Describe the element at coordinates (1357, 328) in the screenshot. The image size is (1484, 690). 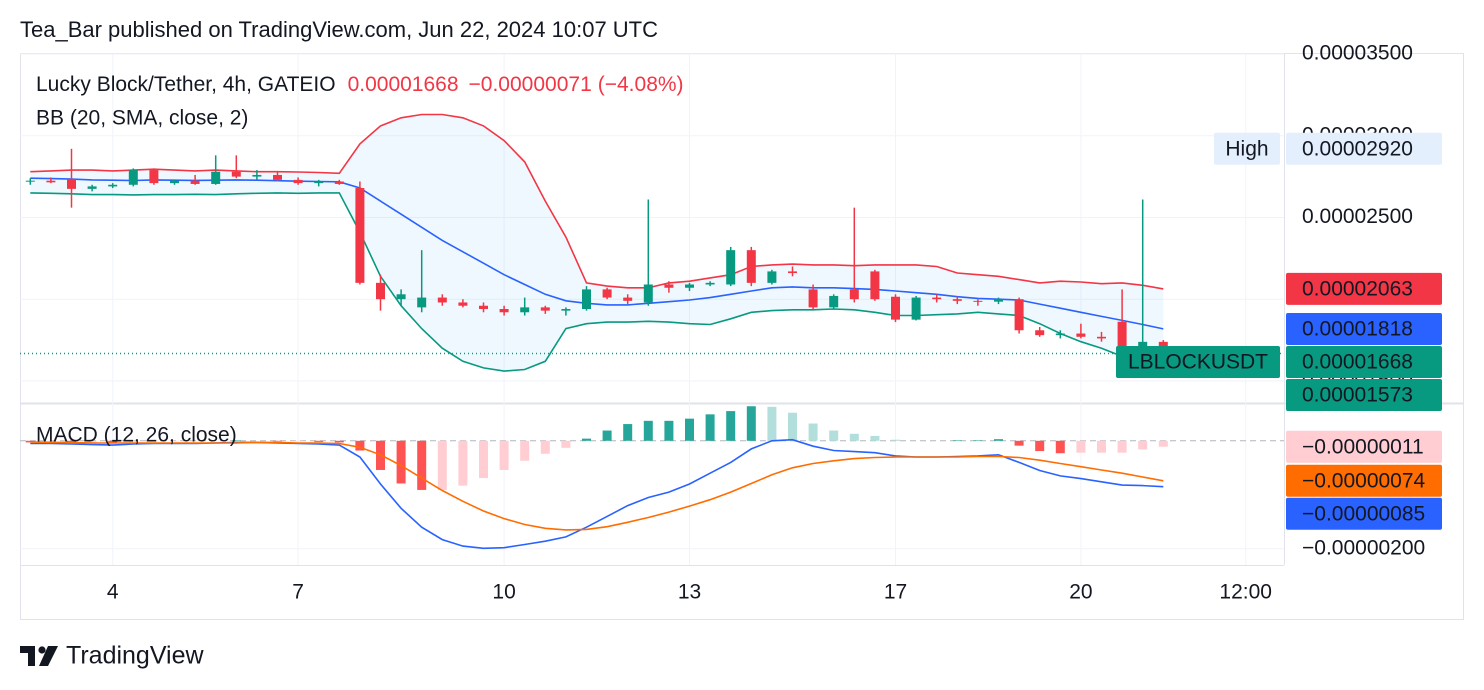
I see `price-badge-text: 0.00001818` at that location.